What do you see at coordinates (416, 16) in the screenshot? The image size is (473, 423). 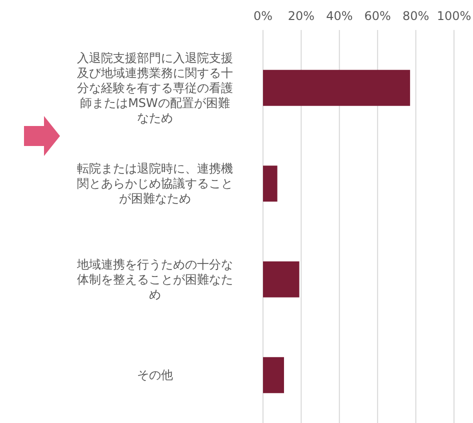 I see `x-tick-label: 80%` at bounding box center [416, 16].